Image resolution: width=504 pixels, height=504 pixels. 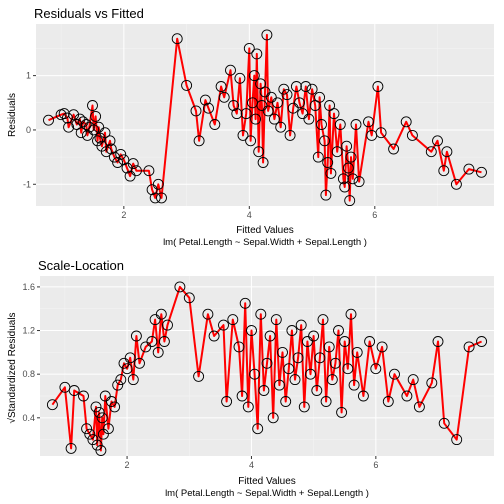 What do you see at coordinates (127, 465) in the screenshot?
I see `x-tick-label: 2` at bounding box center [127, 465].